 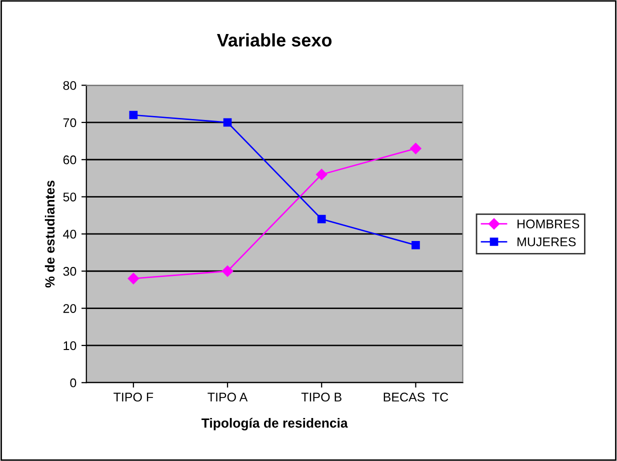 What do you see at coordinates (69, 159) in the screenshot?
I see `y-tick-label: 60` at bounding box center [69, 159].